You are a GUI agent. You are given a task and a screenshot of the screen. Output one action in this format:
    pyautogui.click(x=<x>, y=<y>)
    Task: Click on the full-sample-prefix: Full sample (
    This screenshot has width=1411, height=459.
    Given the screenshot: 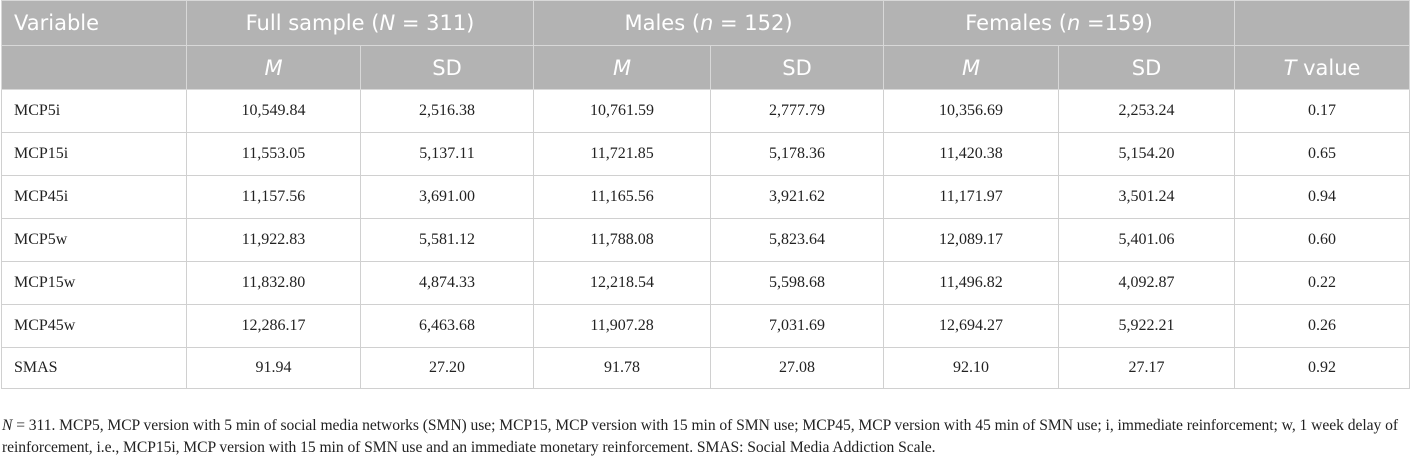 What is the action you would take?
    pyautogui.click(x=312, y=23)
    